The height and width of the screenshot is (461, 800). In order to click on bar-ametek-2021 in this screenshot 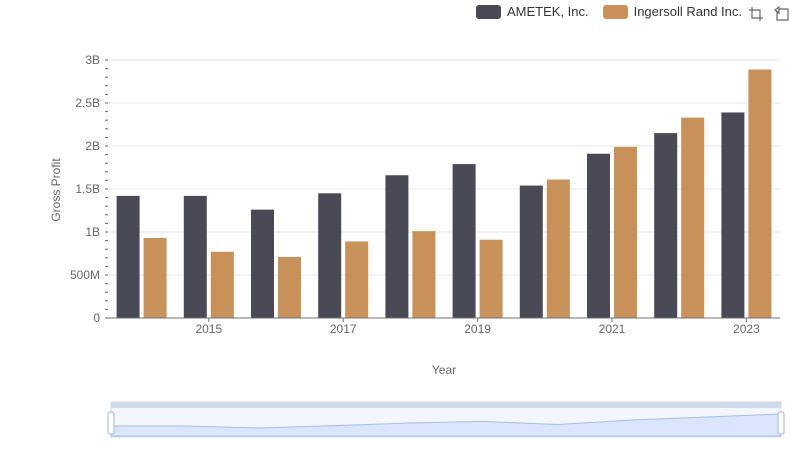, I will do `click(598, 235)`.